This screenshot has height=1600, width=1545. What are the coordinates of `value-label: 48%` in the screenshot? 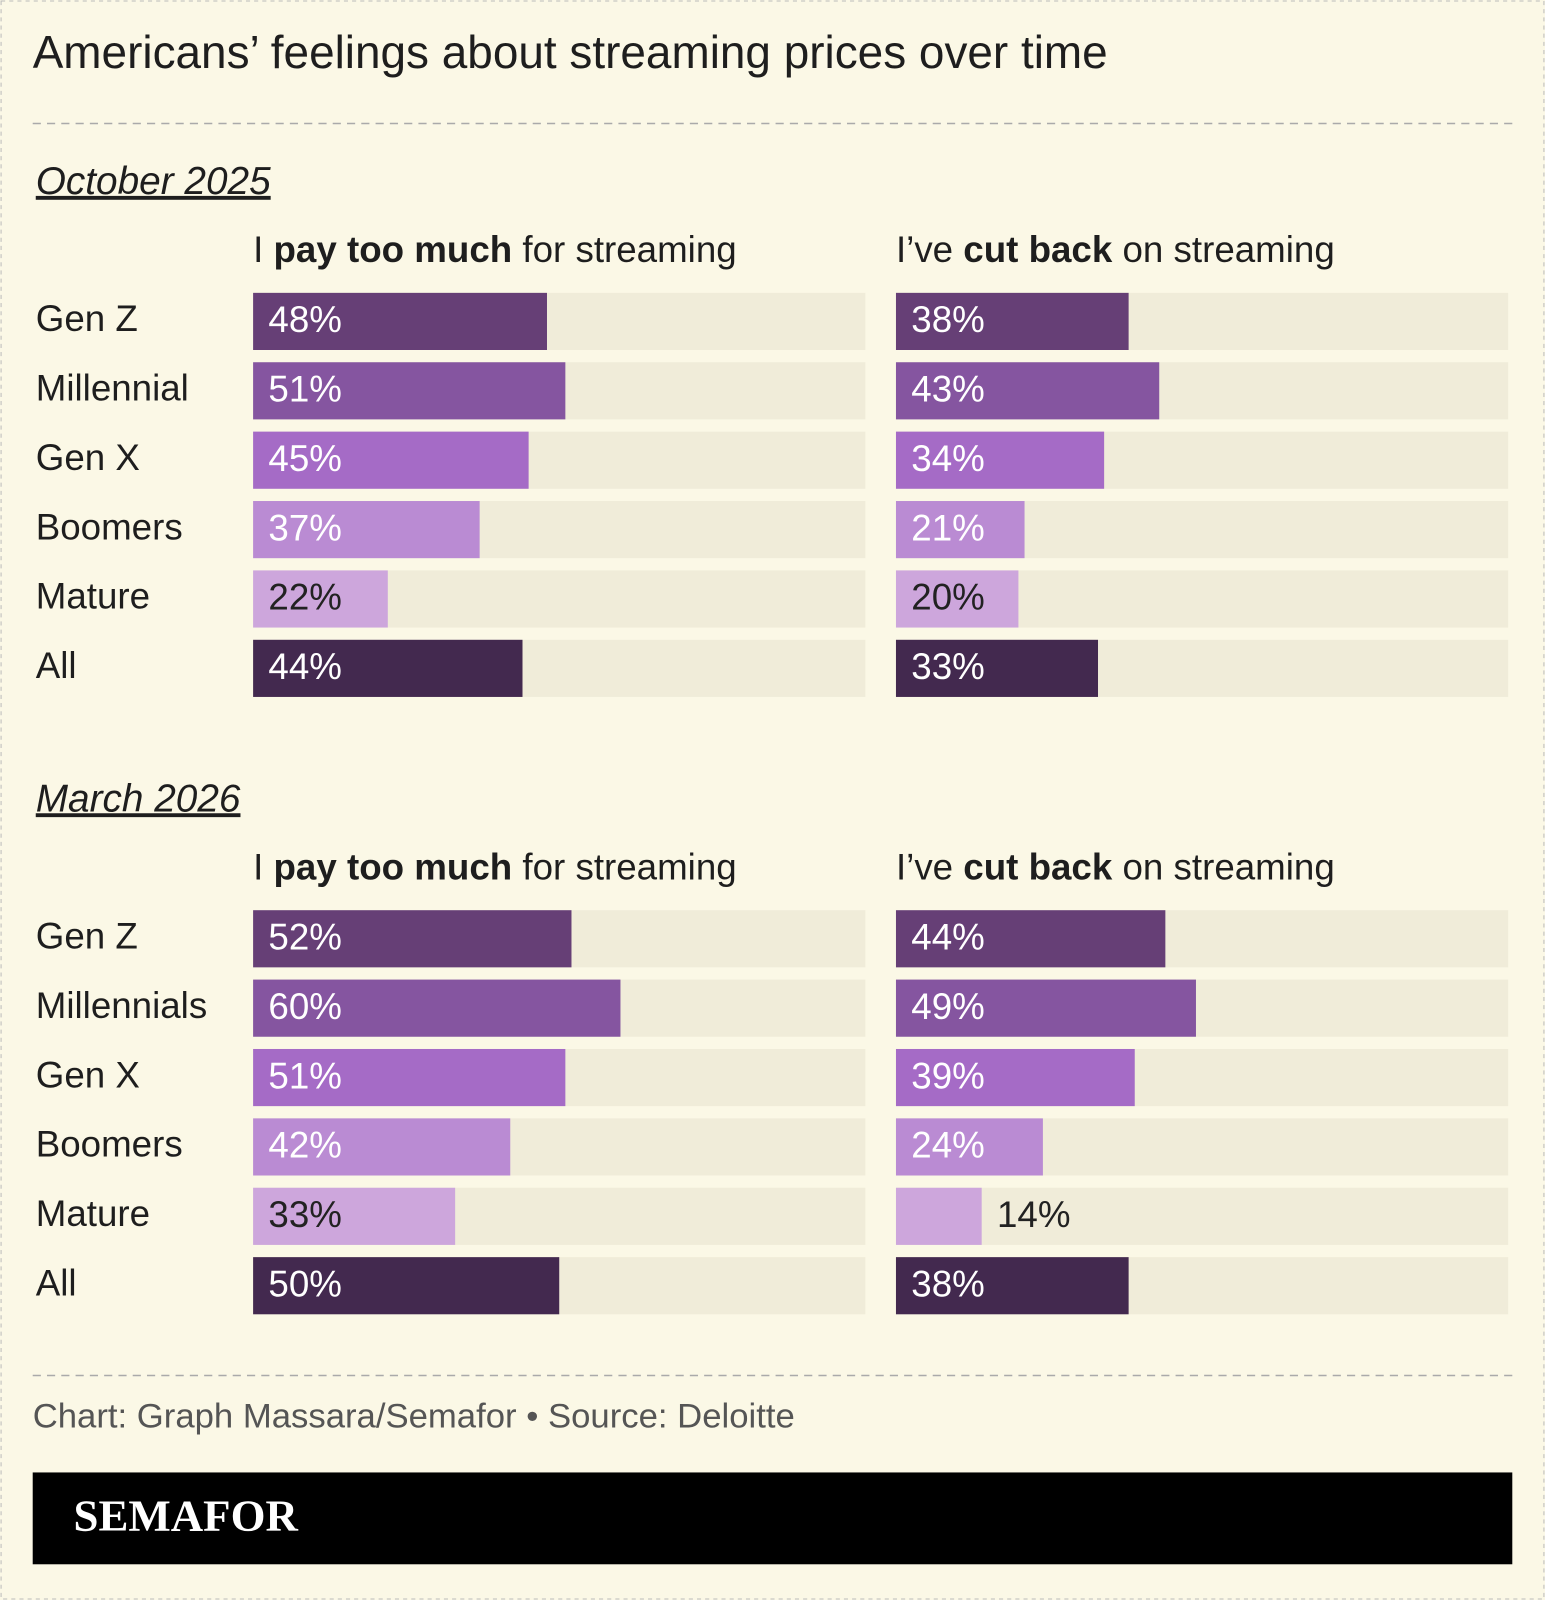 It's located at (305, 319).